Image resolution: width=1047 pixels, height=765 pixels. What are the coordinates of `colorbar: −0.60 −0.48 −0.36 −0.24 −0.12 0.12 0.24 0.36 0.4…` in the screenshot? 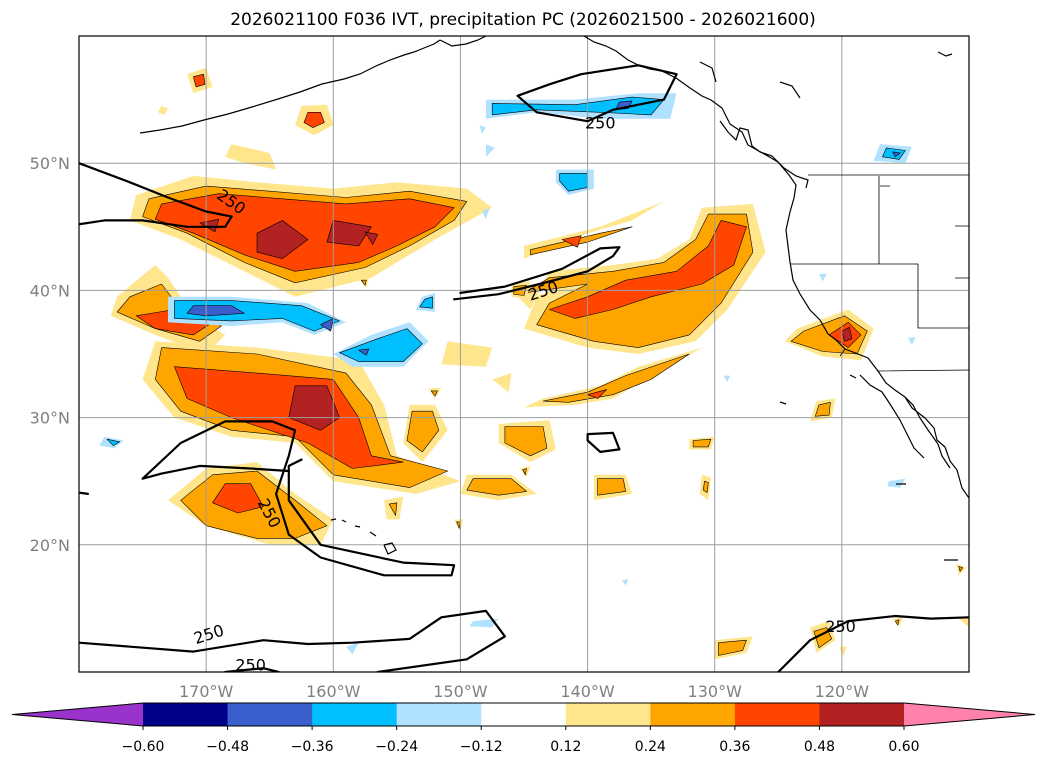 It's located at (523, 728).